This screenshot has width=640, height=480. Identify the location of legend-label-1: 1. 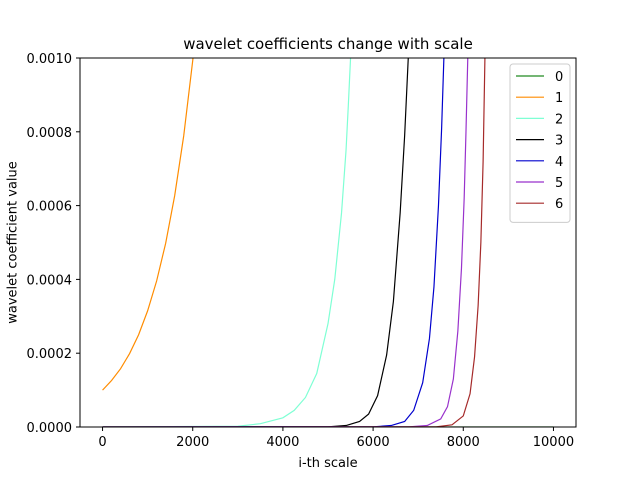
(559, 98).